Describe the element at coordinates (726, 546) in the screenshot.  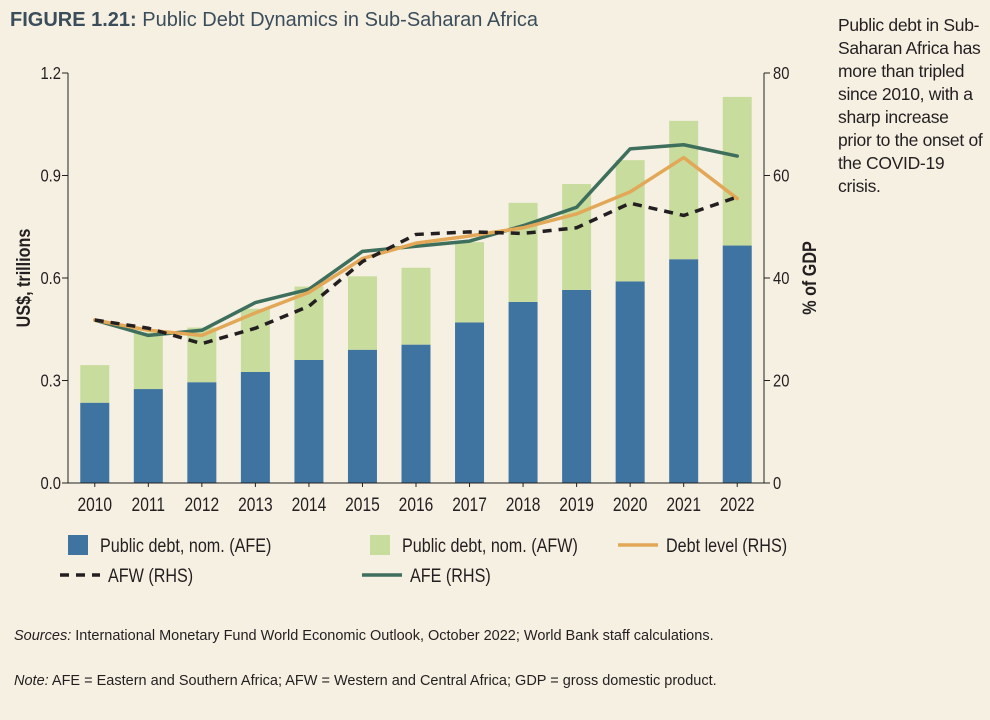
I see `legend-label-debt-level-rhs: Debt level (RHS)` at that location.